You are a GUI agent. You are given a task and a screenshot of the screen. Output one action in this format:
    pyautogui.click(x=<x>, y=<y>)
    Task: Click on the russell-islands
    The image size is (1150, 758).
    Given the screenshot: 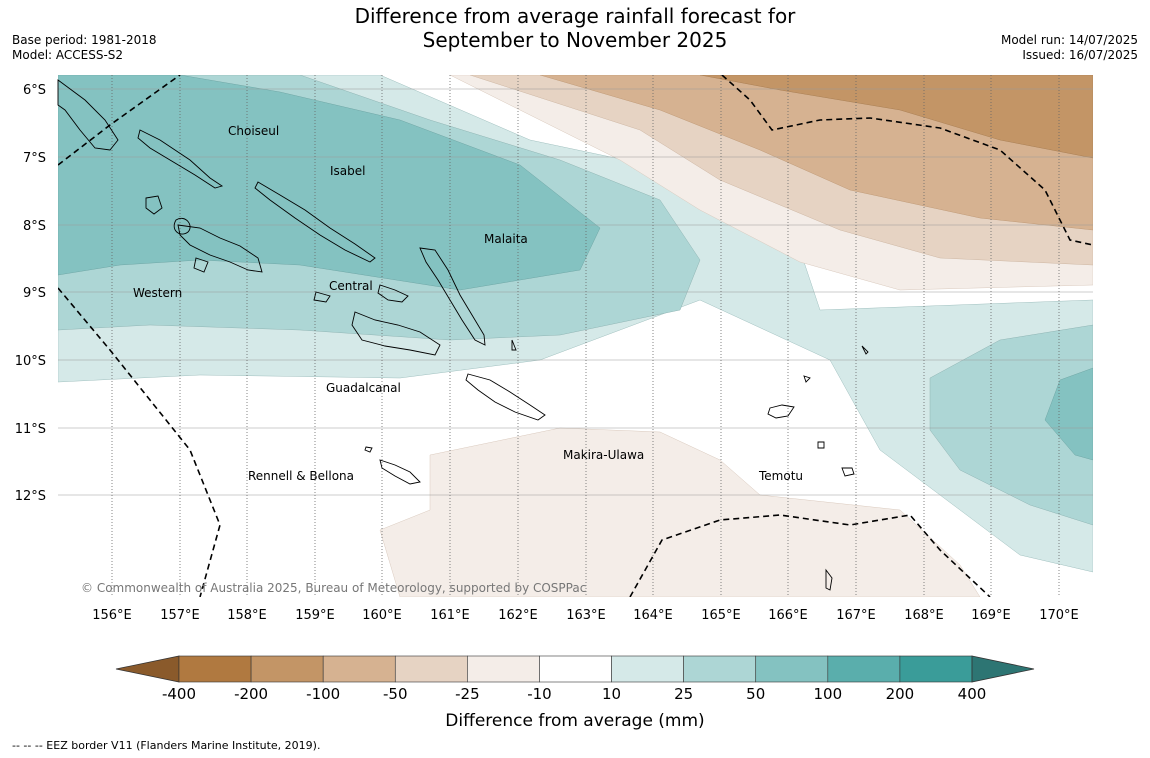 What is the action you would take?
    pyautogui.click(x=322, y=297)
    